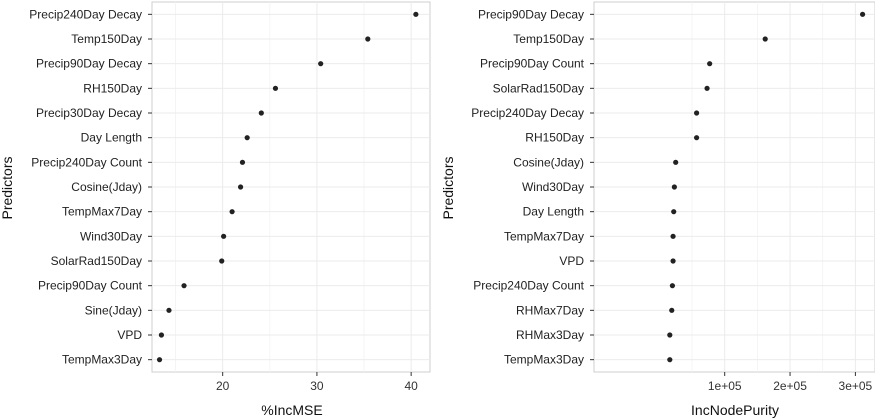  What do you see at coordinates (85, 14) in the screenshot?
I see `incmse-predictor-label: Precip240Day Decay` at bounding box center [85, 14].